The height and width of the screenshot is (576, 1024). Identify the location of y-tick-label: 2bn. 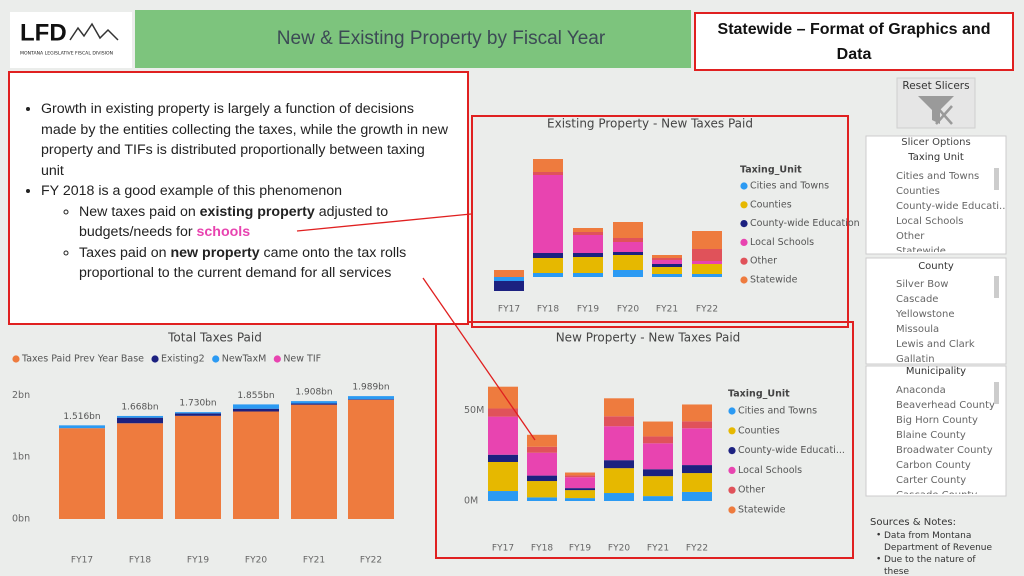
(21, 395).